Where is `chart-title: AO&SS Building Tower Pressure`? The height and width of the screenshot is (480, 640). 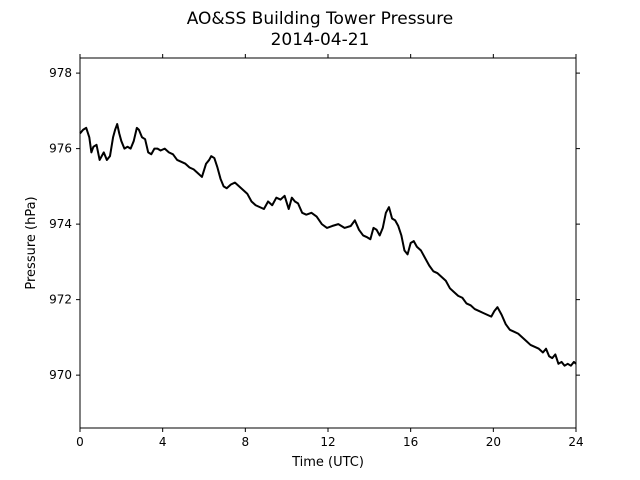
chart-title: AO&SS Building Tower Pressure is located at coordinates (320, 19).